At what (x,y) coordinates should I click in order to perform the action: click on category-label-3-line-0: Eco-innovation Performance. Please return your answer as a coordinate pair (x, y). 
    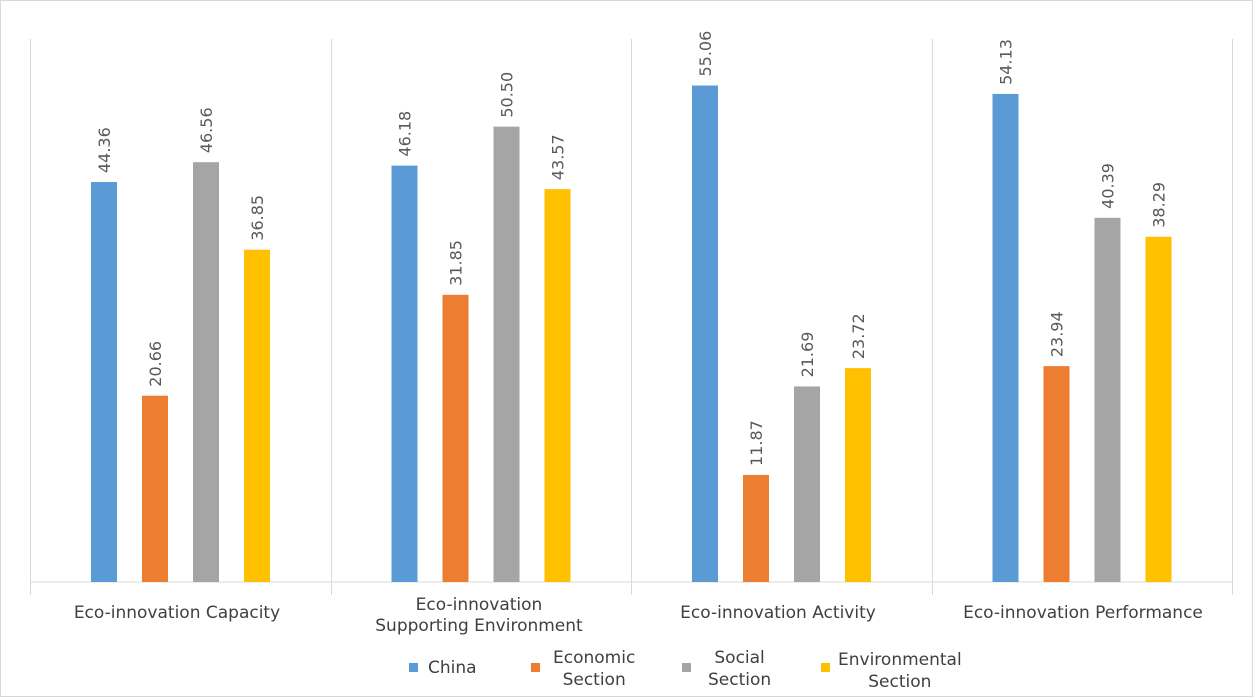
    Looking at the image, I should click on (1083, 613).